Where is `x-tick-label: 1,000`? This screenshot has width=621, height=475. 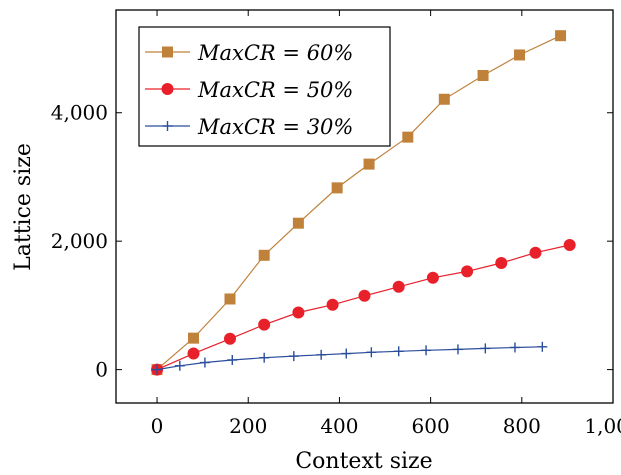 x-tick-label: 1,000 is located at coordinates (602, 426).